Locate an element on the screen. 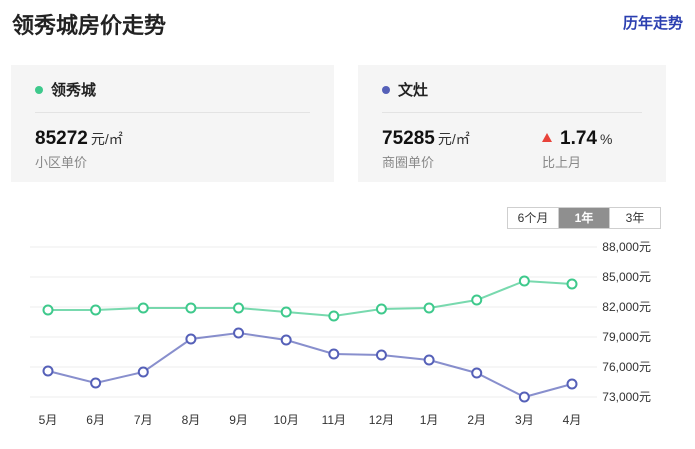 Image resolution: width=695 pixels, height=449 pixels. y-tick-label: 88,000元 is located at coordinates (626, 247).